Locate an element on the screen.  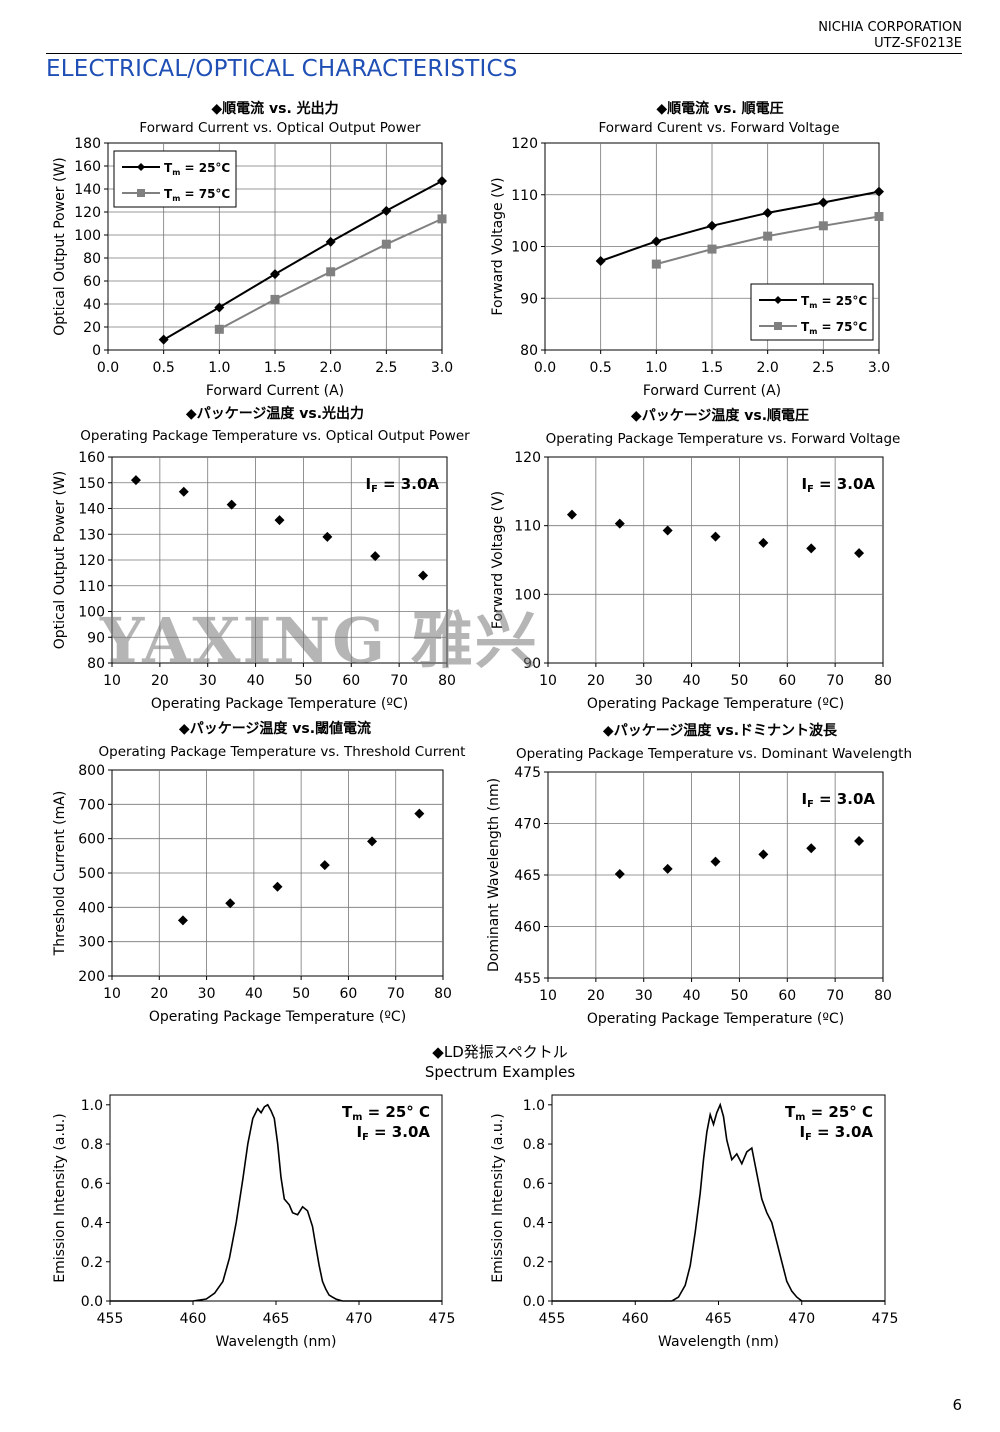
x-tick-label: 30 is located at coordinates (644, 996).